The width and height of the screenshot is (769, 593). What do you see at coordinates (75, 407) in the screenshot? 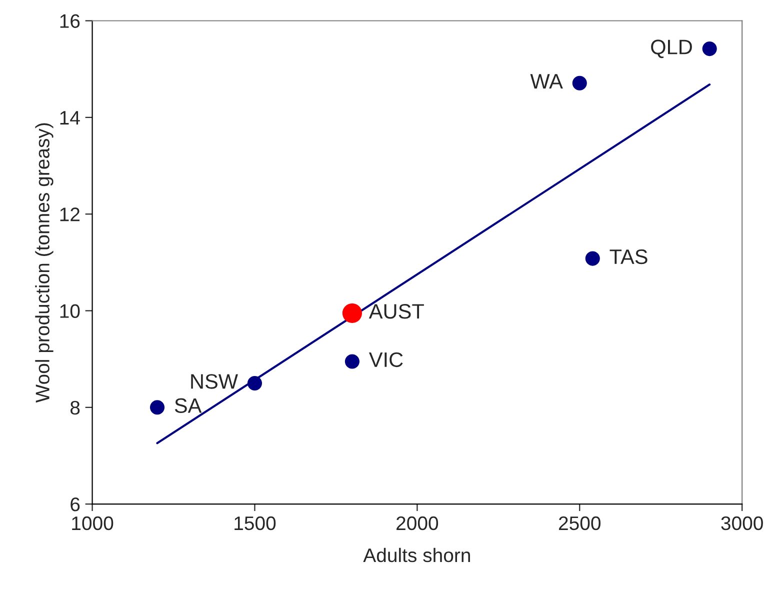
I see `y-tick-label: 8` at bounding box center [75, 407].